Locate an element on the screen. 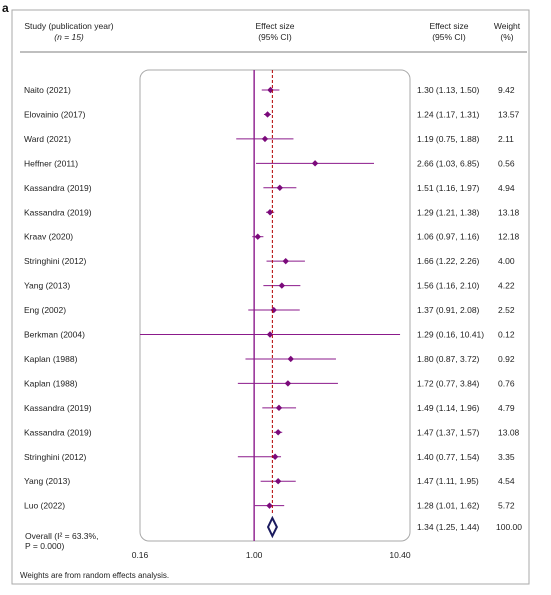 The width and height of the screenshot is (551, 595). weight-text: 4.94 is located at coordinates (506, 188).